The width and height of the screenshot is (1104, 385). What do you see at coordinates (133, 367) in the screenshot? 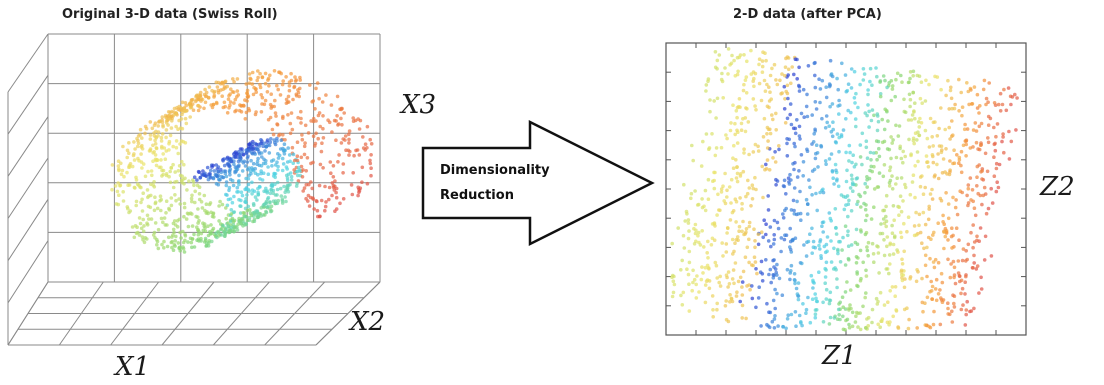
I see `axis-label-x1: X1` at bounding box center [133, 367].